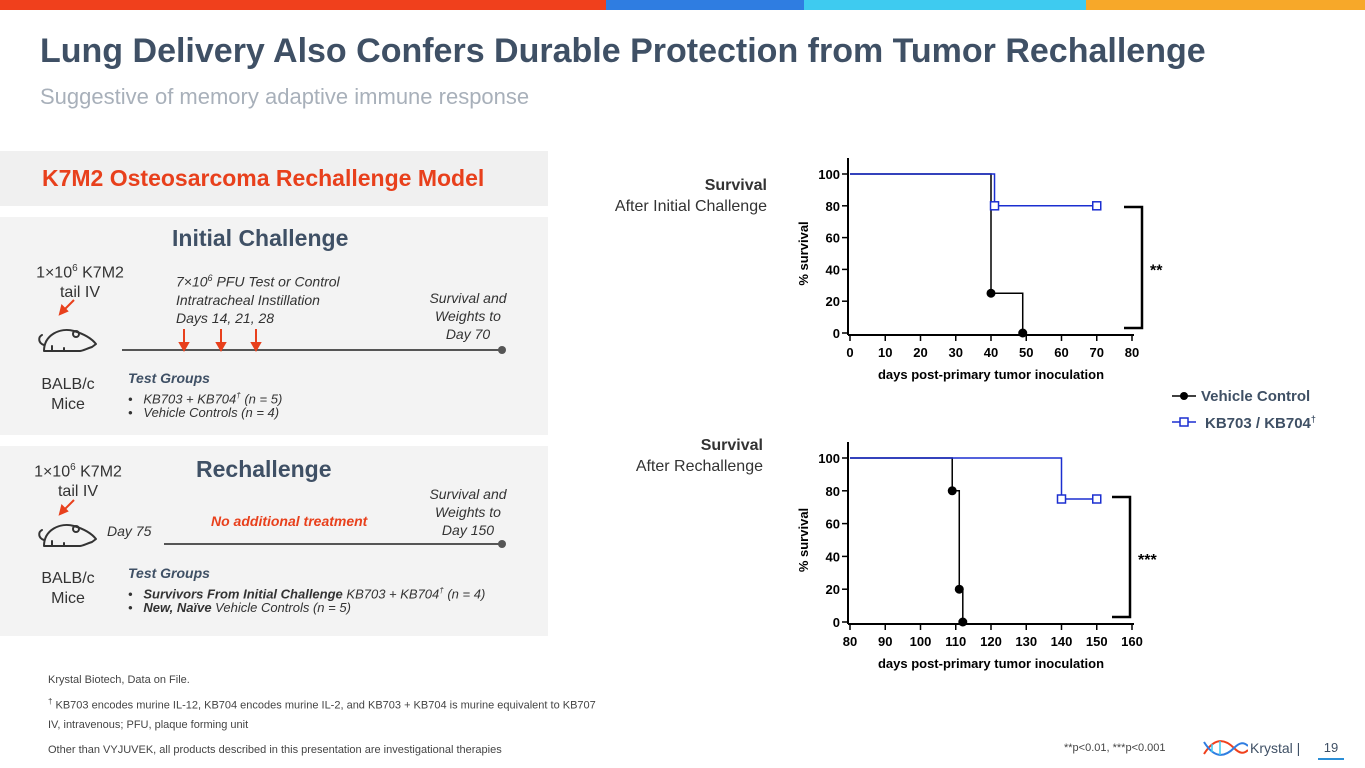 This screenshot has height=768, width=1365. Describe the element at coordinates (468, 316) in the screenshot. I see `initial-survival-label: Survival and Weights to Day 70` at that location.